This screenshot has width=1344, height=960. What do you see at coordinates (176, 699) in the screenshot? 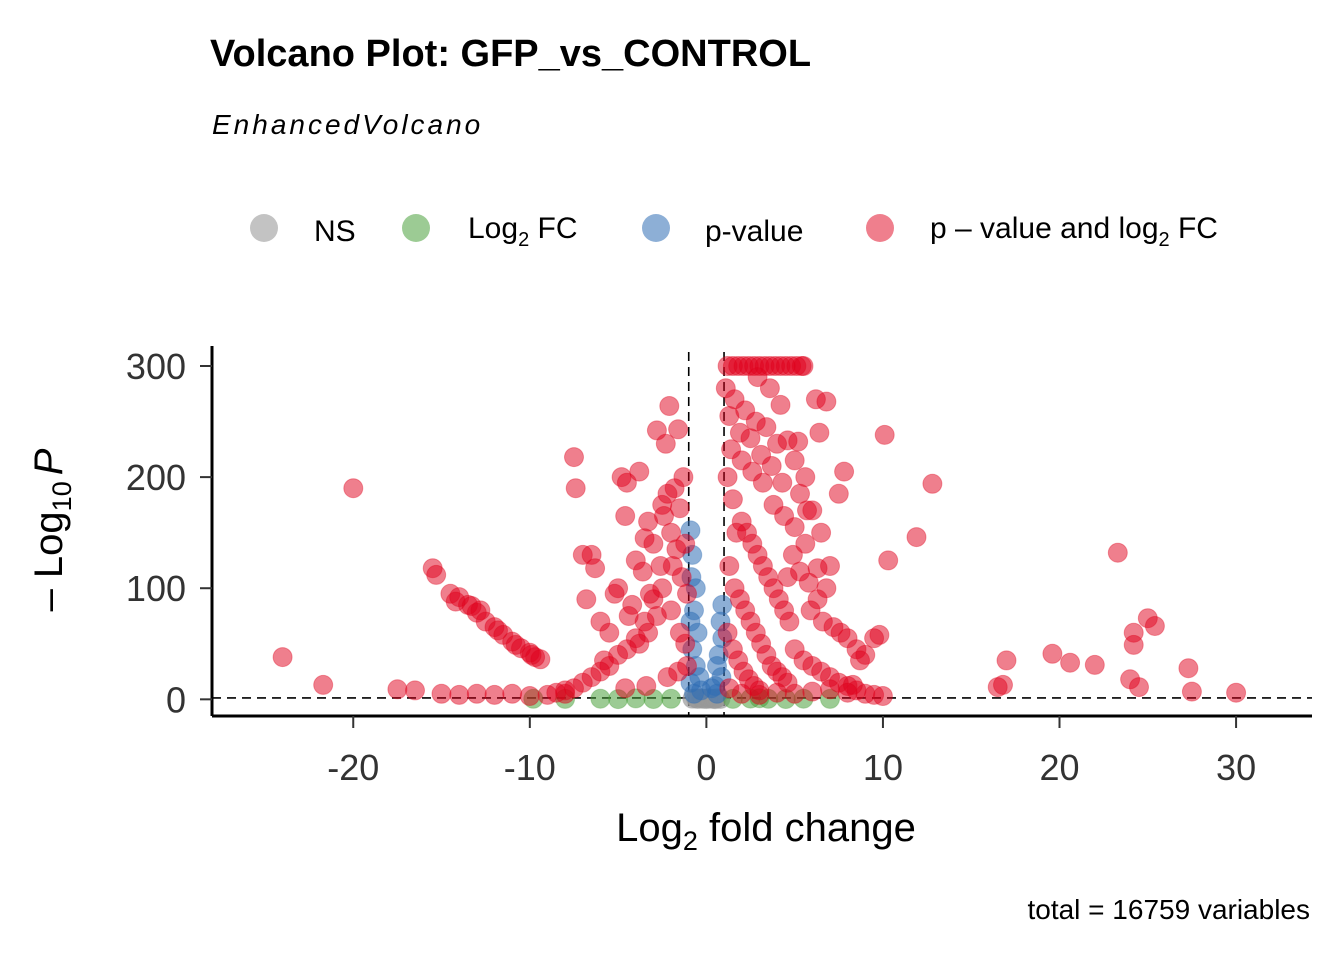
I see `y-tick-label-0: 0` at bounding box center [176, 699].